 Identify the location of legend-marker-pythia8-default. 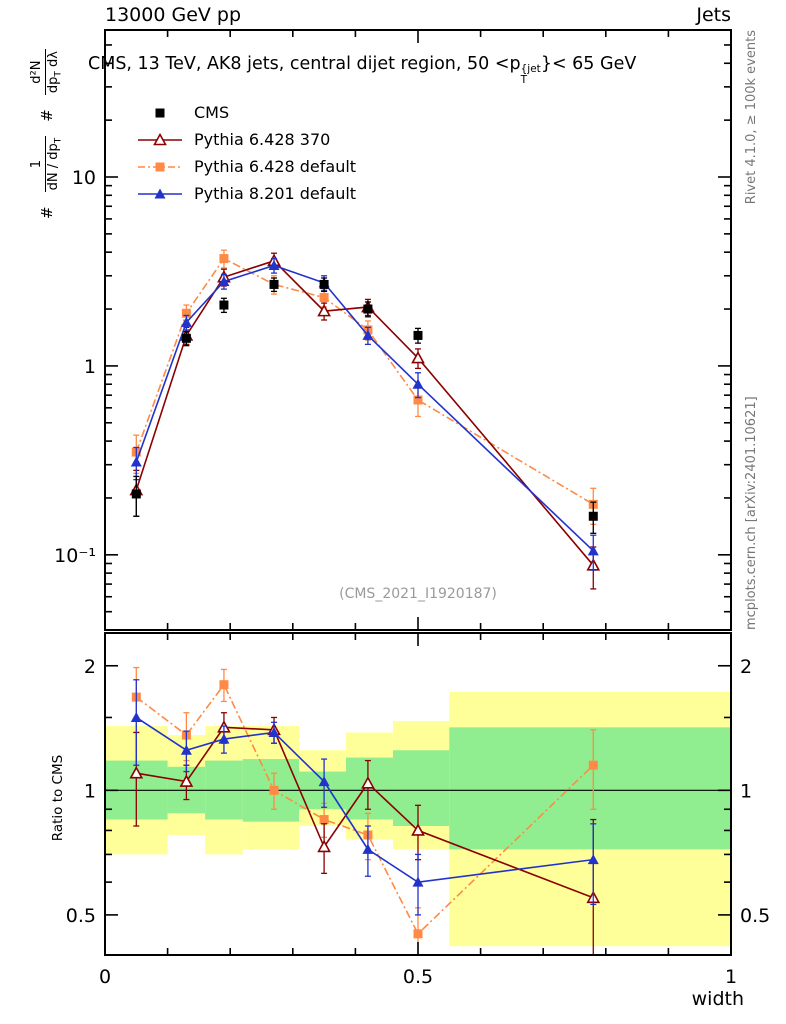
(160, 193).